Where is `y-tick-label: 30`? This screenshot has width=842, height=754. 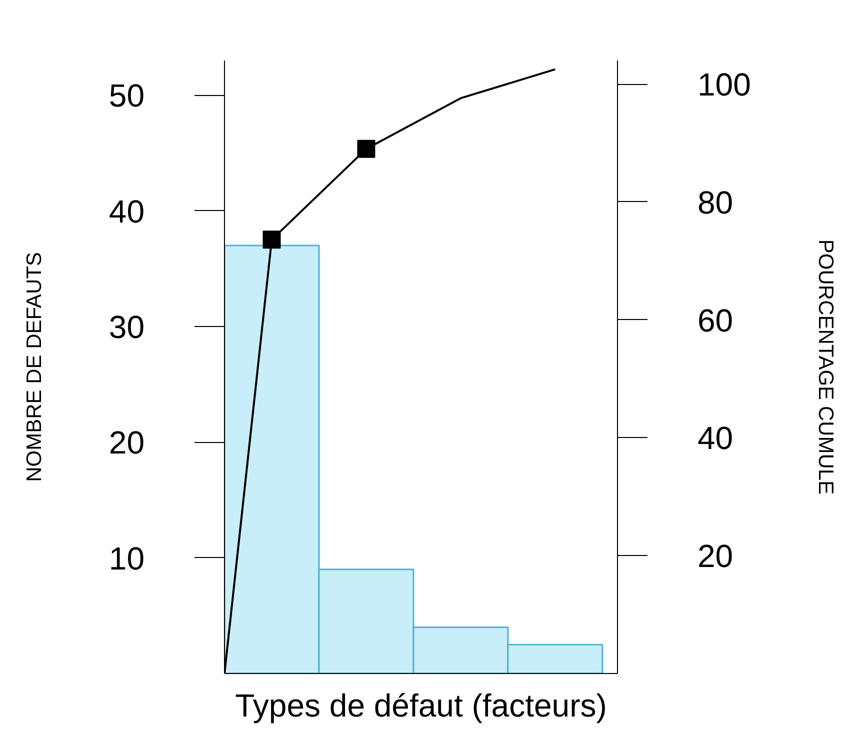 y-tick-label: 30 is located at coordinates (126, 327).